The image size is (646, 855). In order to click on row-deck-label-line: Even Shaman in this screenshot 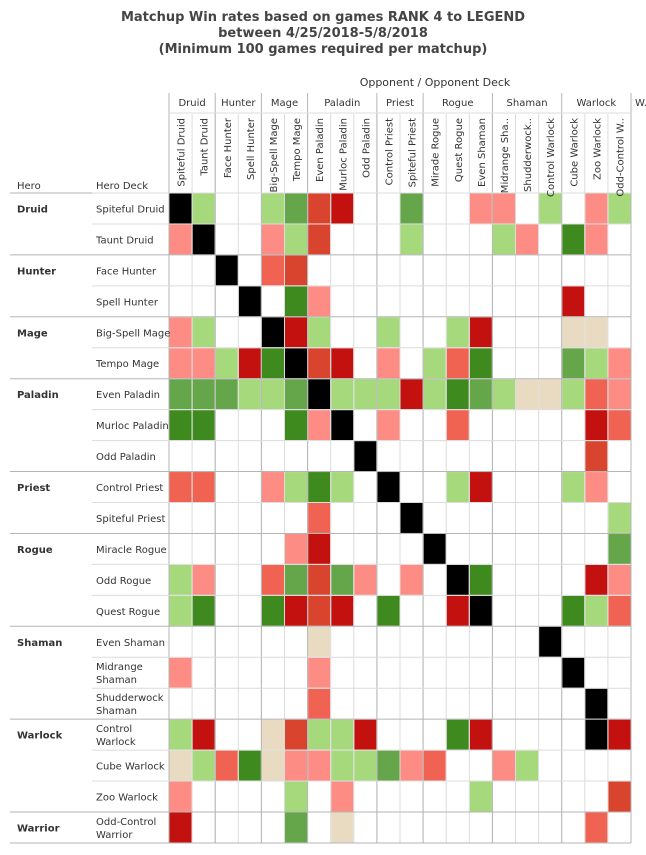, I will do `click(130, 643)`.